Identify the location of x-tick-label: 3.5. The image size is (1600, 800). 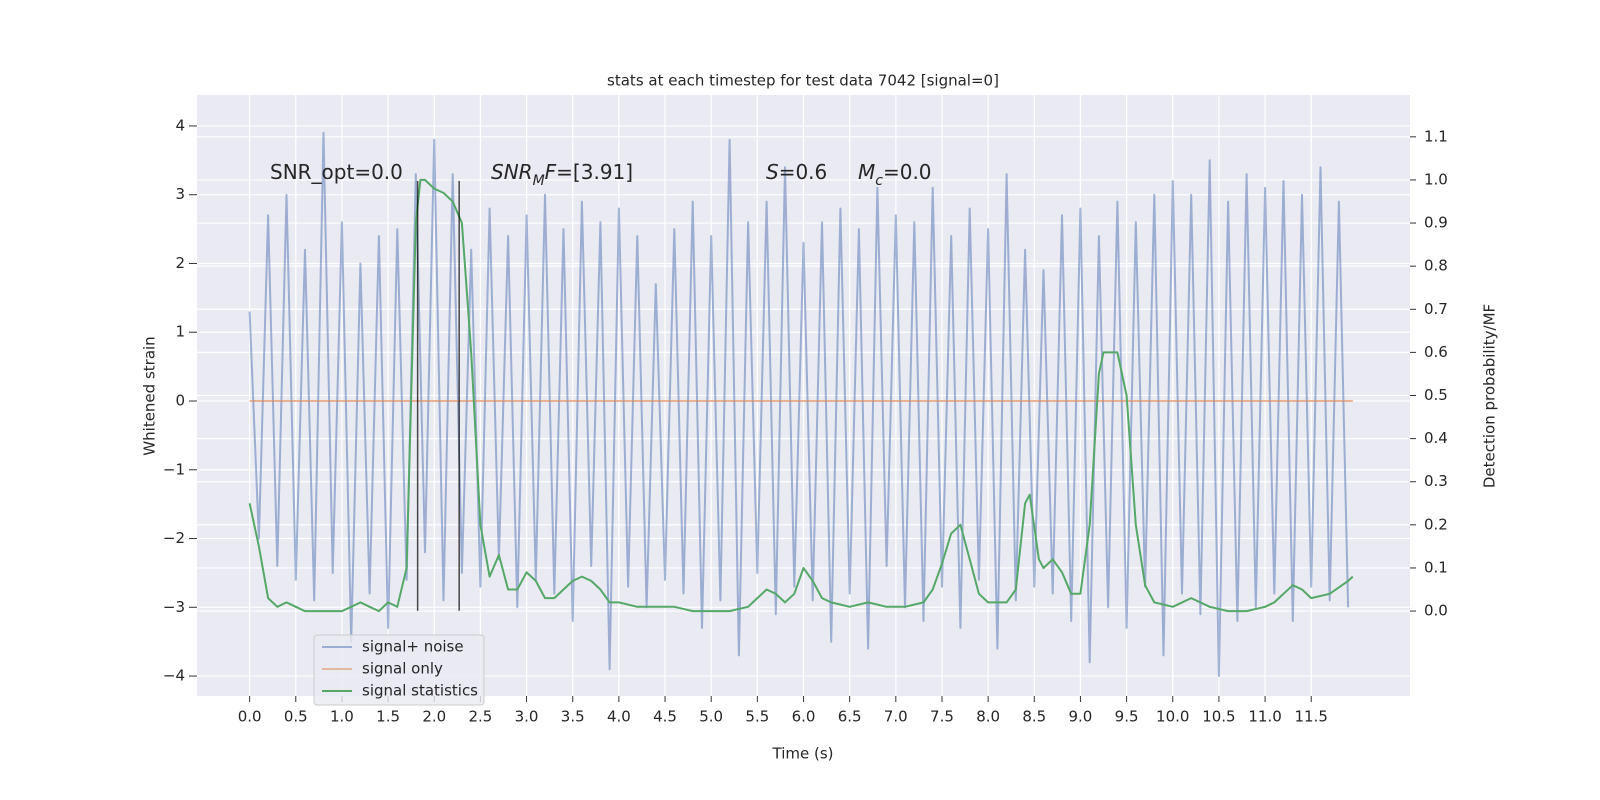
(573, 717).